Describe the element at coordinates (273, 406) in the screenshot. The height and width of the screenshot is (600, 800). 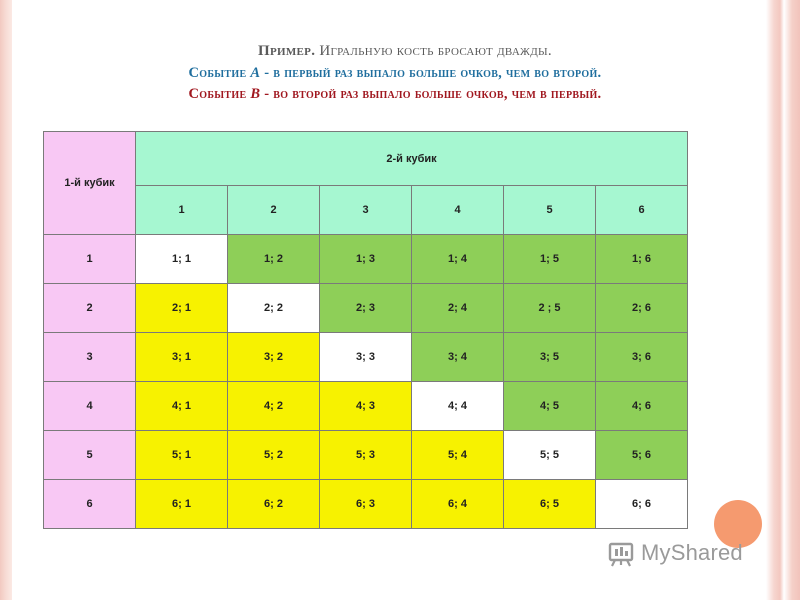
I see `outcome-cell-event-a: 4; 2` at that location.